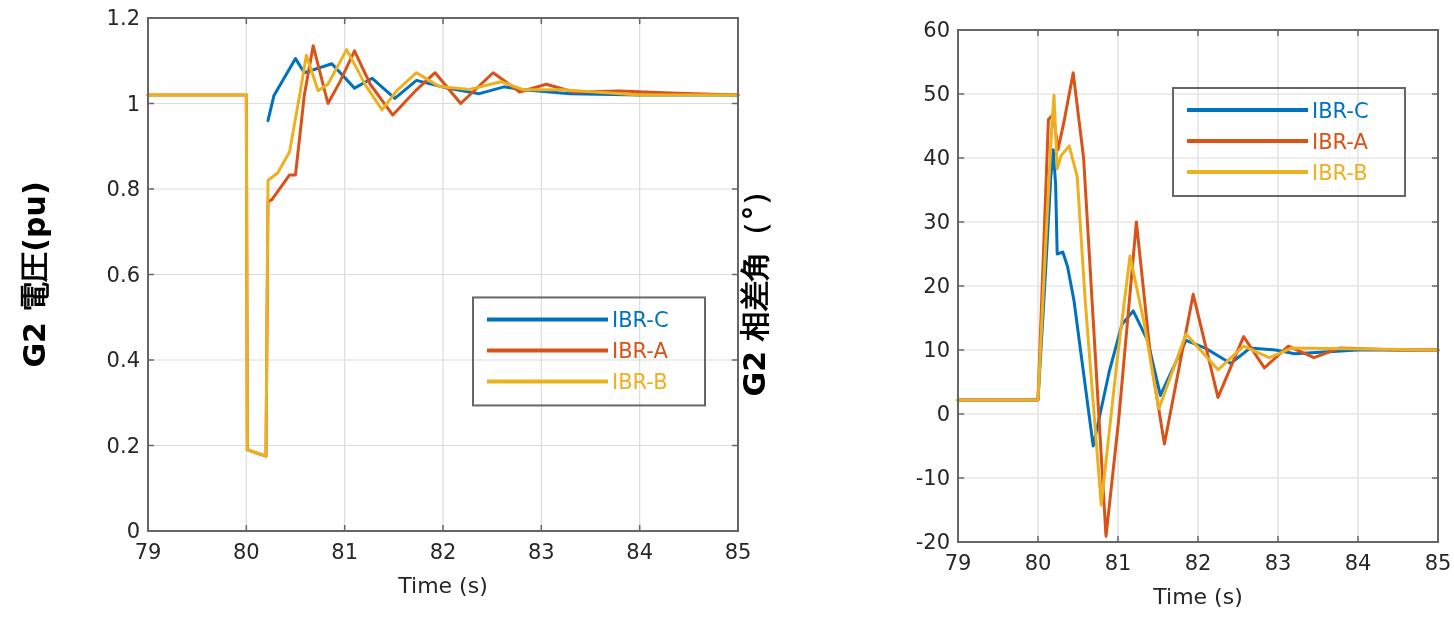  I want to click on y-tick-label: 0.8, so click(123, 189).